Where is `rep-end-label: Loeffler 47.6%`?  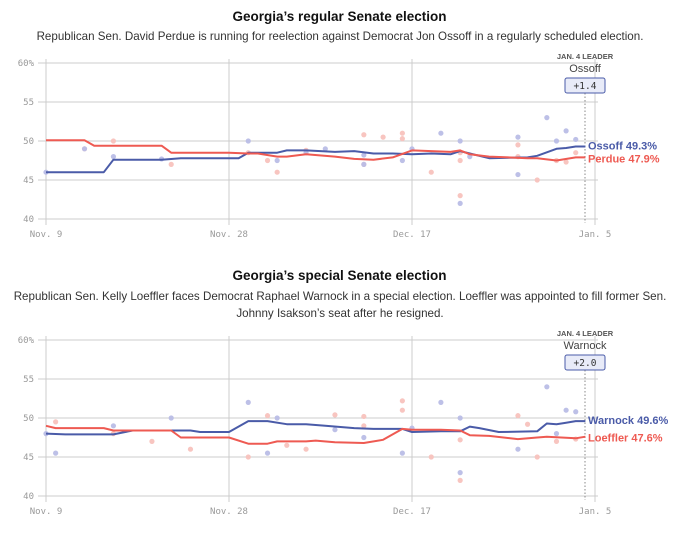
rep-end-label: Loeffler 47.6% is located at coordinates (625, 439).